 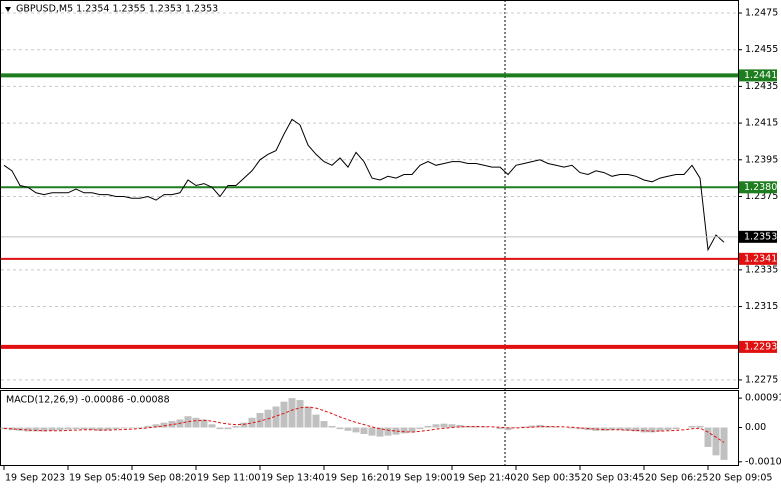 What do you see at coordinates (676, 478) in the screenshot?
I see `x-tick-label: 20 Sep 06:25` at bounding box center [676, 478].